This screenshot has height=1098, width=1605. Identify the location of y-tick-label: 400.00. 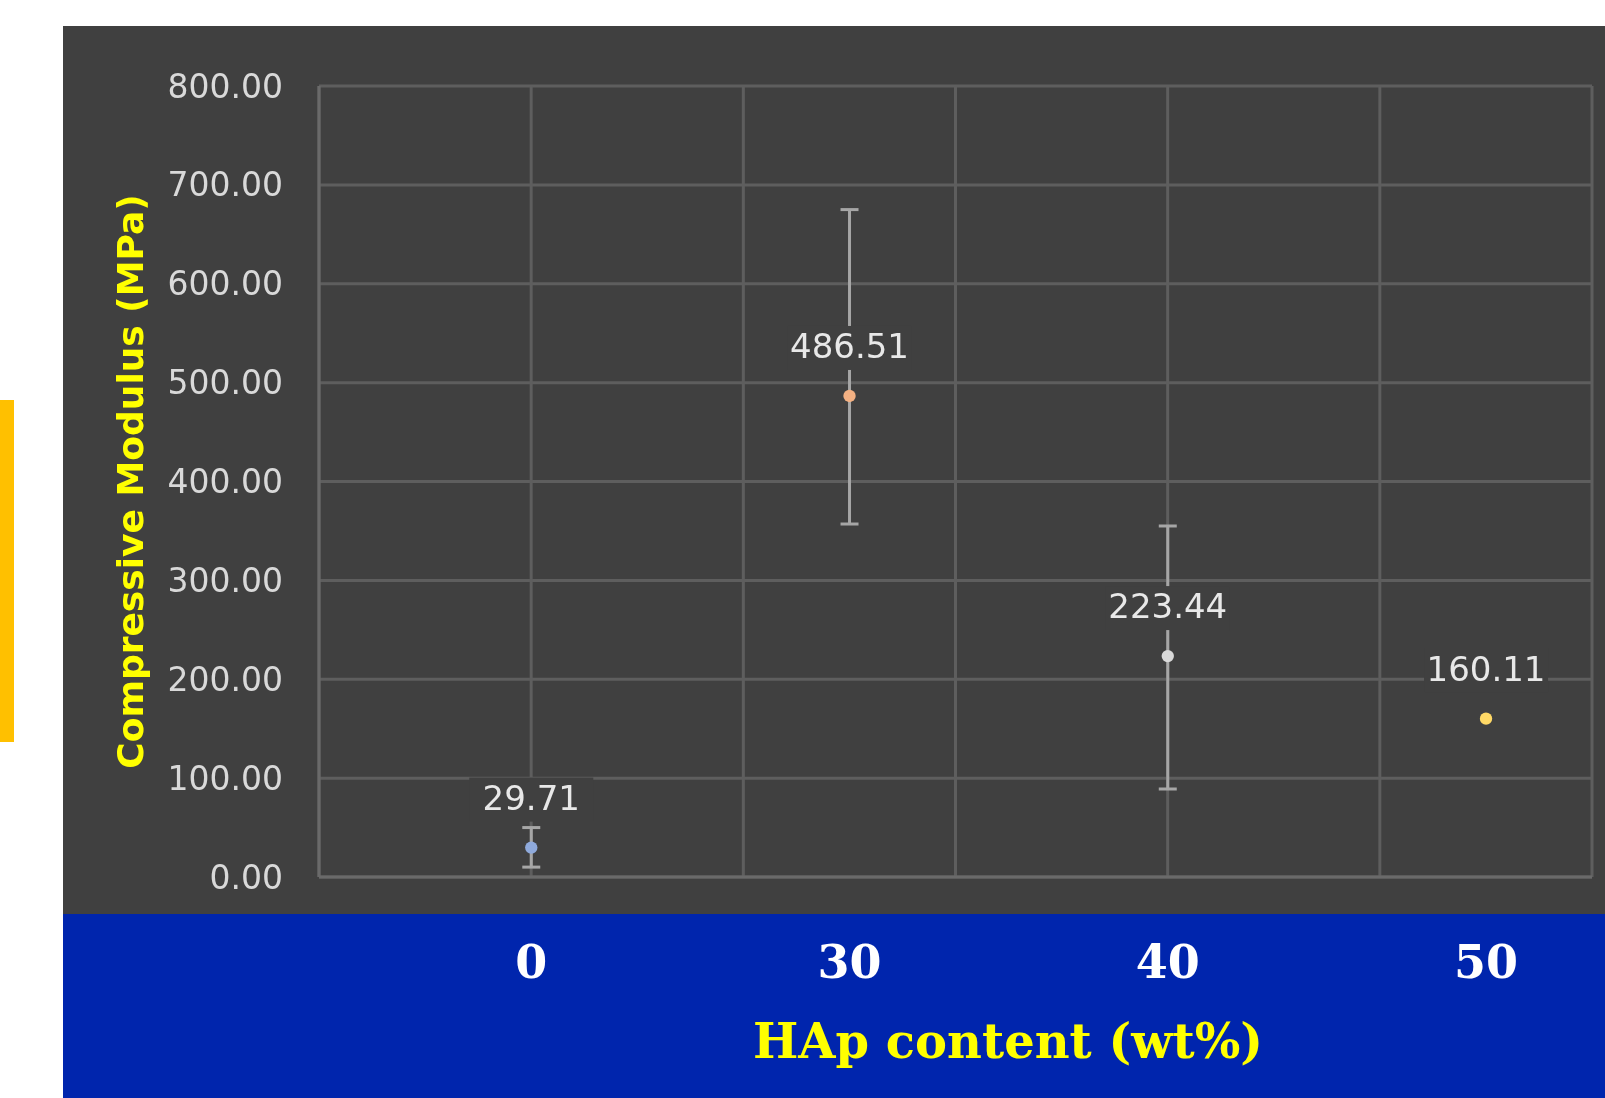
(225, 482).